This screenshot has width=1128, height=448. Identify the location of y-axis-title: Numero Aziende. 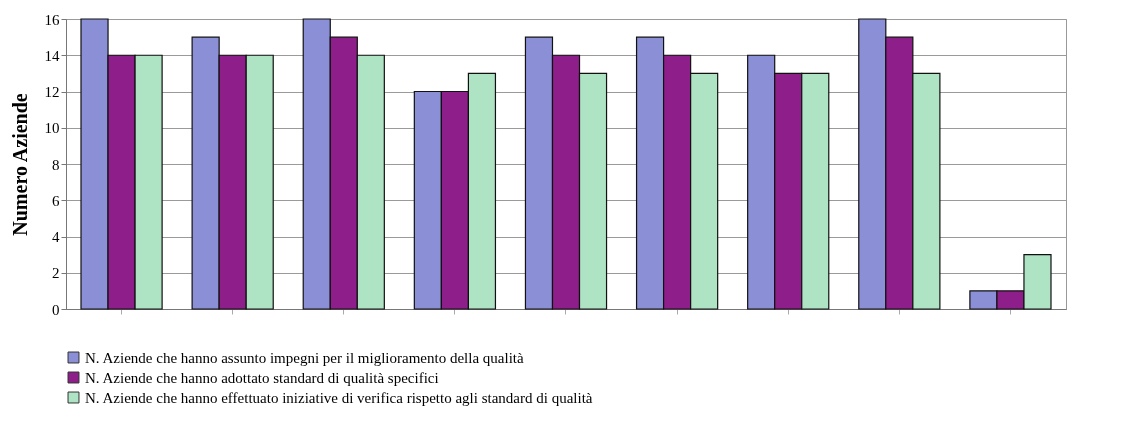
(19, 164).